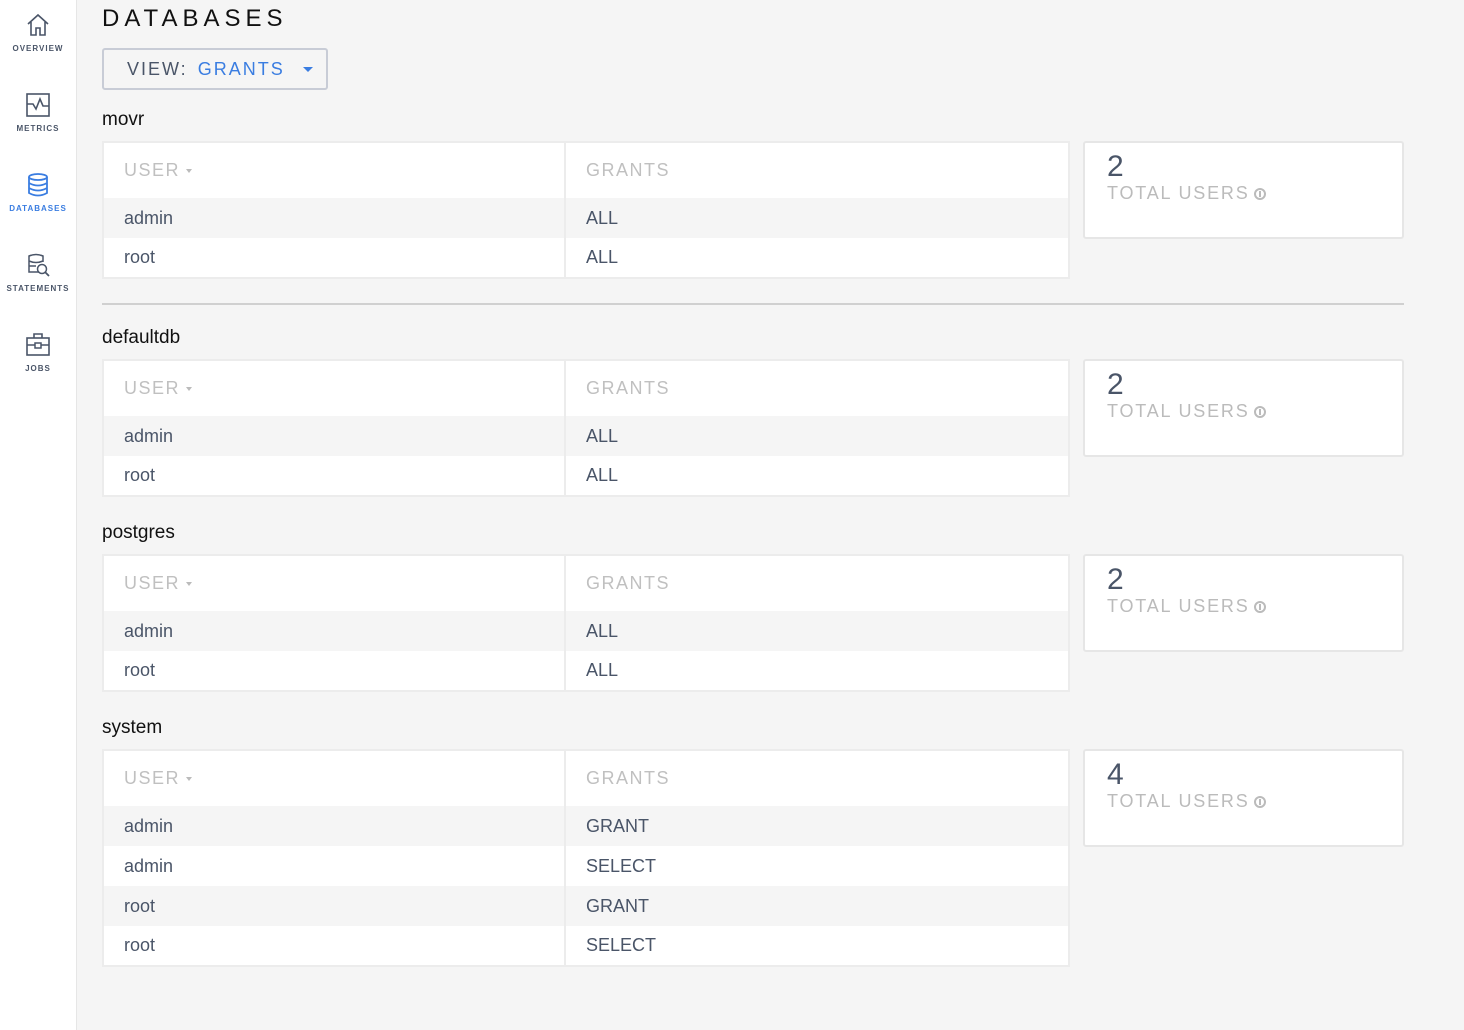 This screenshot has width=1464, height=1030. What do you see at coordinates (39, 265) in the screenshot?
I see `statements-icon` at bounding box center [39, 265].